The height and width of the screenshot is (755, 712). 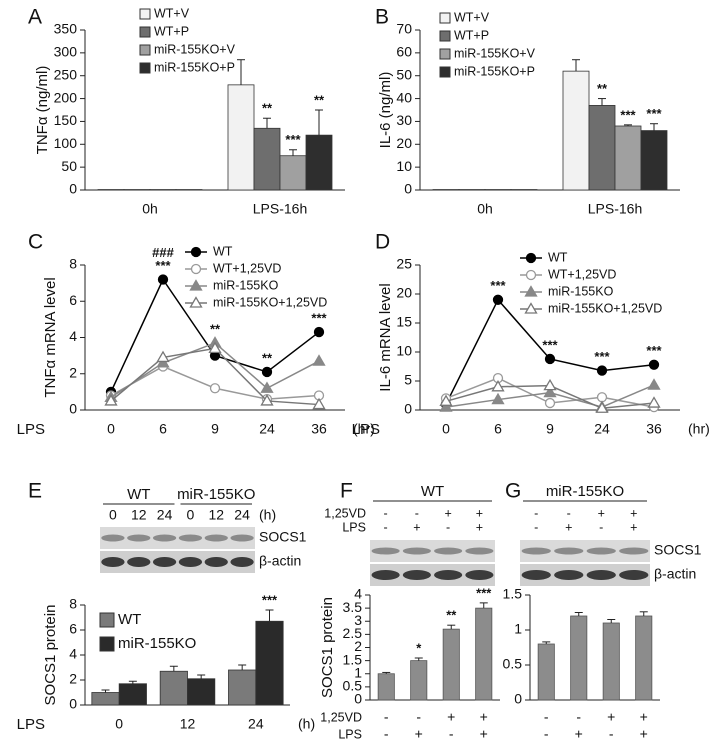 I want to click on y-tick-label: 15, so click(x=404, y=322).